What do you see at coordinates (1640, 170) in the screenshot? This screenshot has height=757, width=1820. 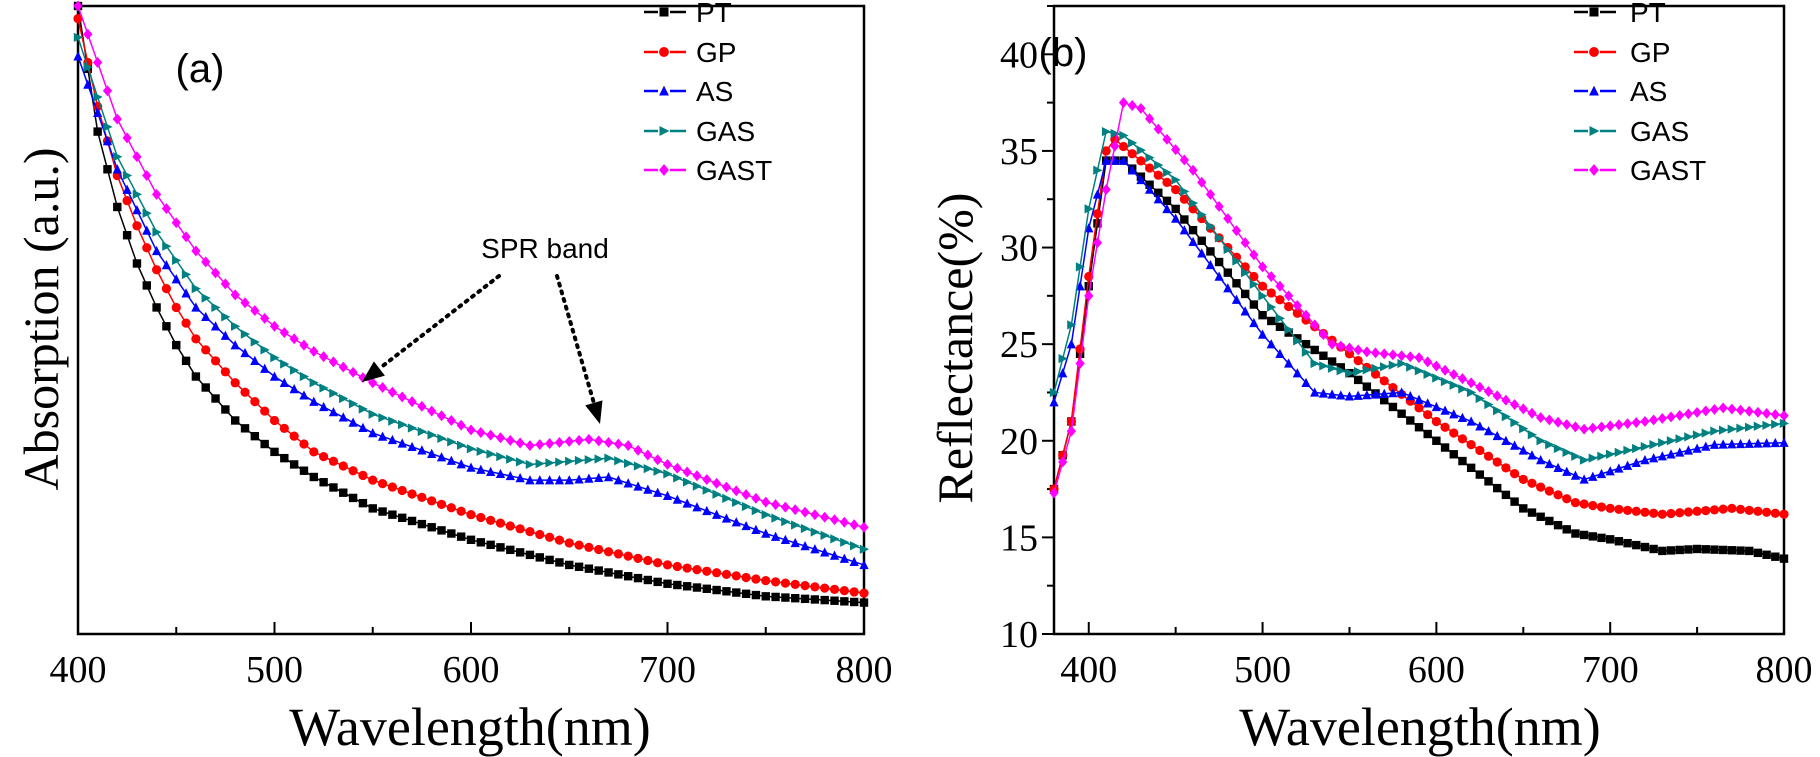 I see `legend-item-gast: GAST` at bounding box center [1640, 170].